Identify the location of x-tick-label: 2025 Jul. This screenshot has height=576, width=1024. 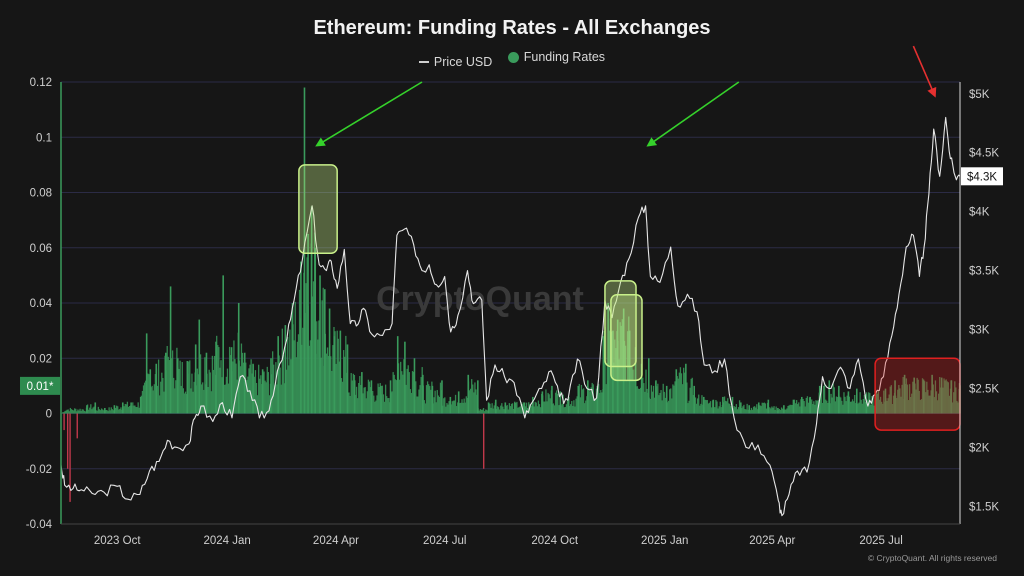
(880, 541).